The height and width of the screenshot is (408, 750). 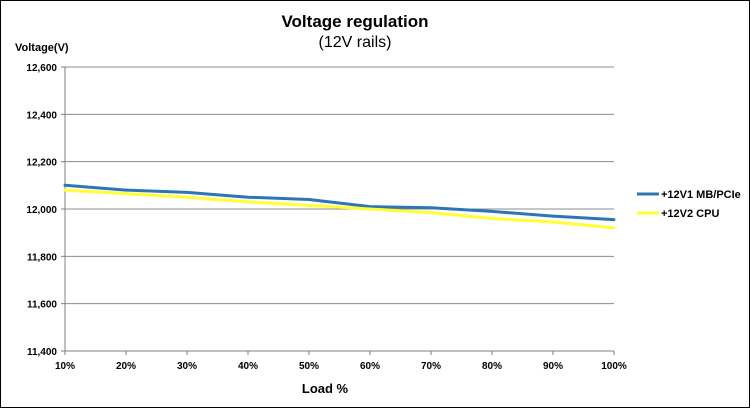 I want to click on x-tick-label: 70%, so click(x=431, y=366).